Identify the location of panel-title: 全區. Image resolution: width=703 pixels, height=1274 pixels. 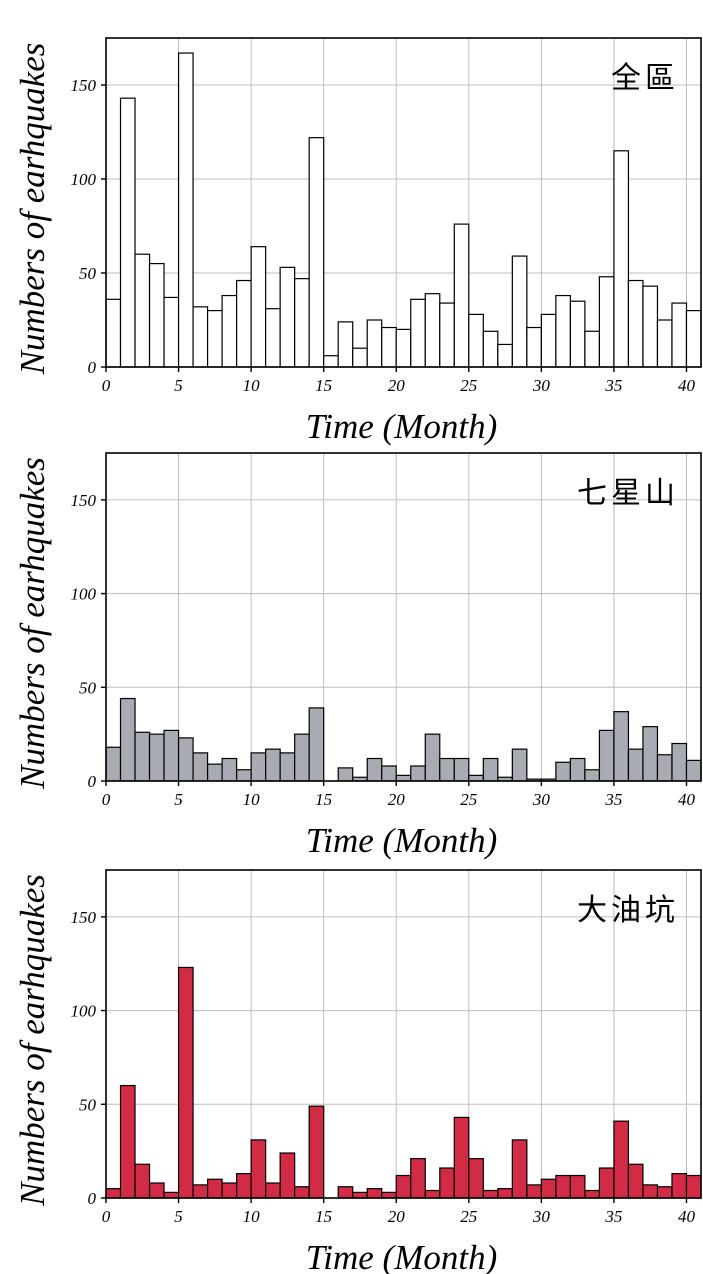
(645, 78).